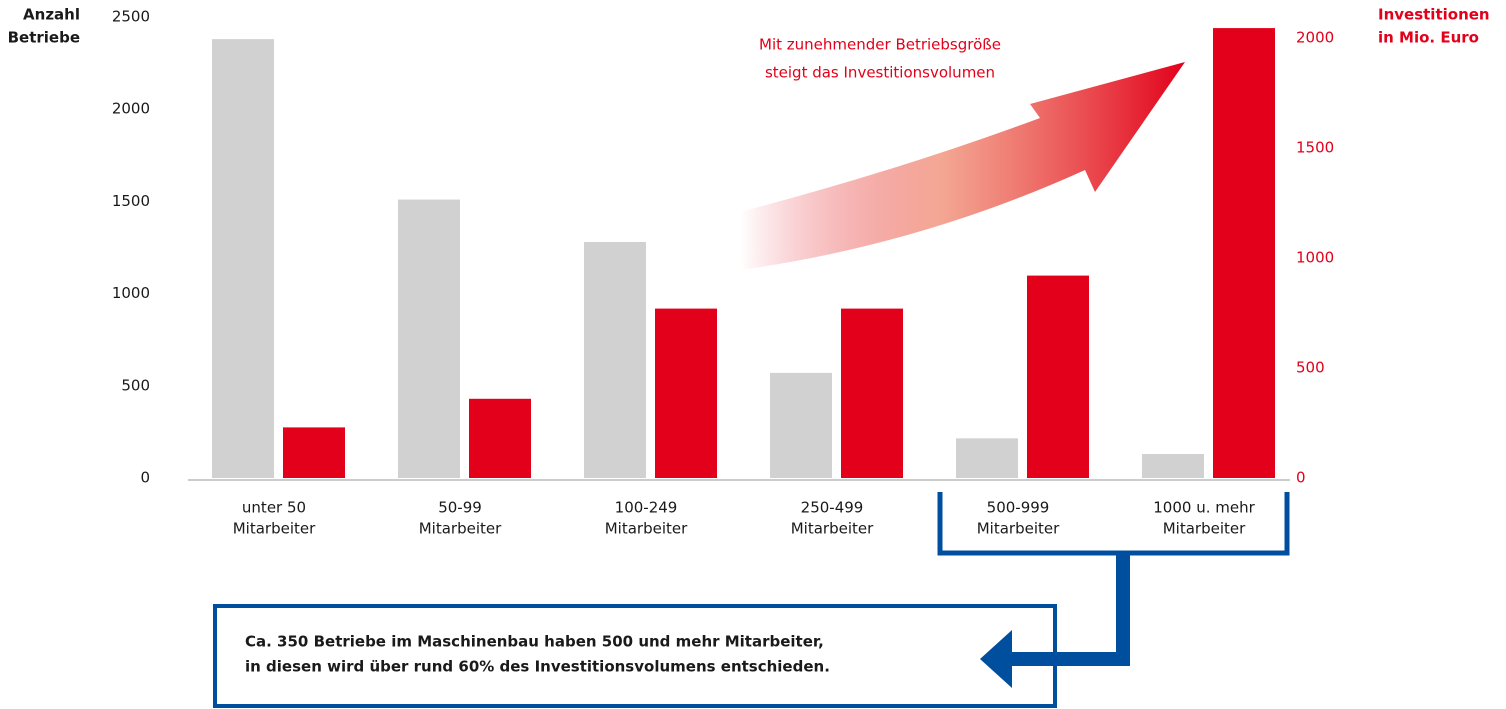  I want to click on trend-arrow, so click(962, 166).